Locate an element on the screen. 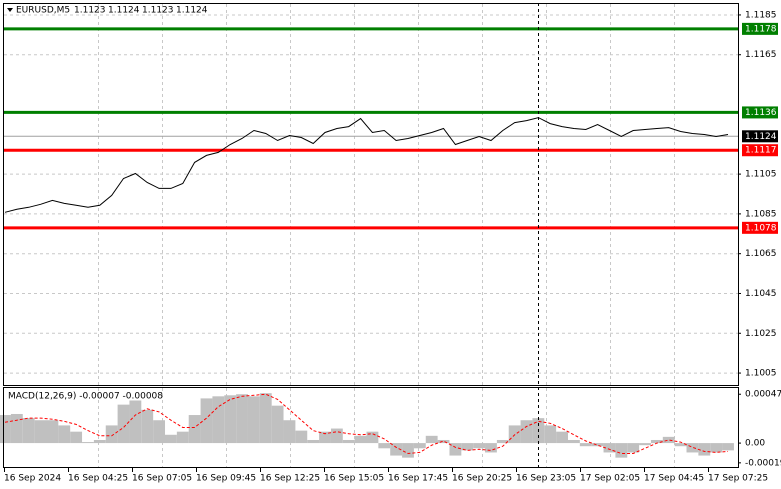 This screenshot has height=489, width=781. x-tick-label: 16 Sep 23:05 is located at coordinates (546, 479).